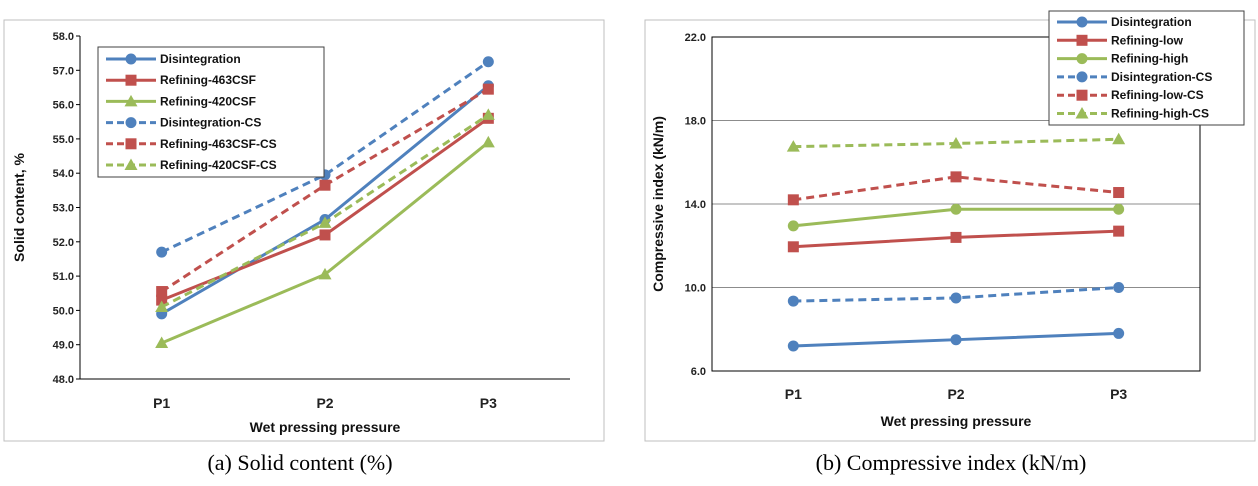 The height and width of the screenshot is (486, 1258). Describe the element at coordinates (63, 380) in the screenshot. I see `y-tick-label: 48.0` at that location.